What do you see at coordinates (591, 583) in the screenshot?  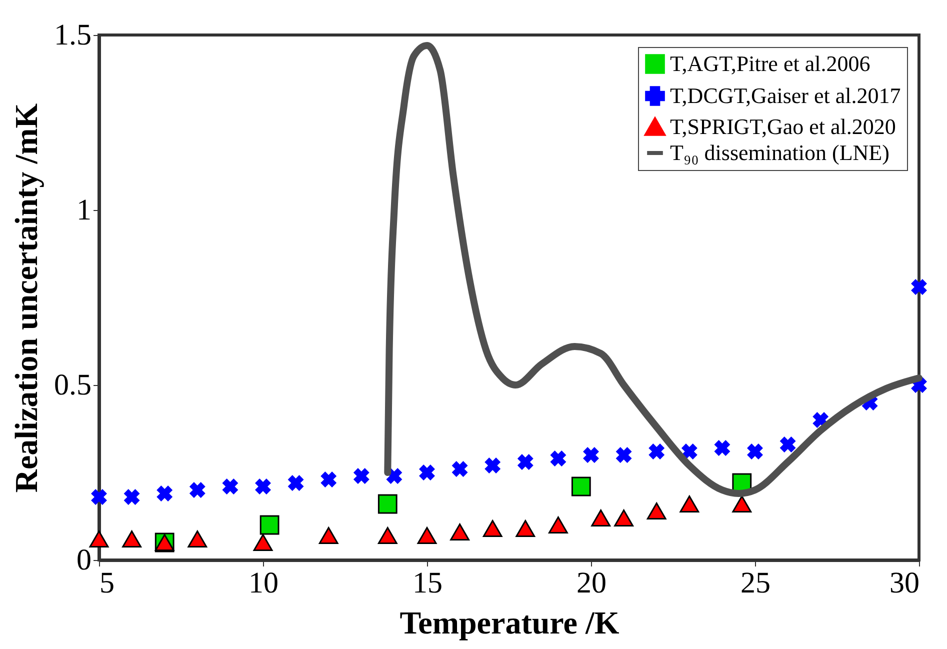 I see `x-tick-label: 20` at bounding box center [591, 583].